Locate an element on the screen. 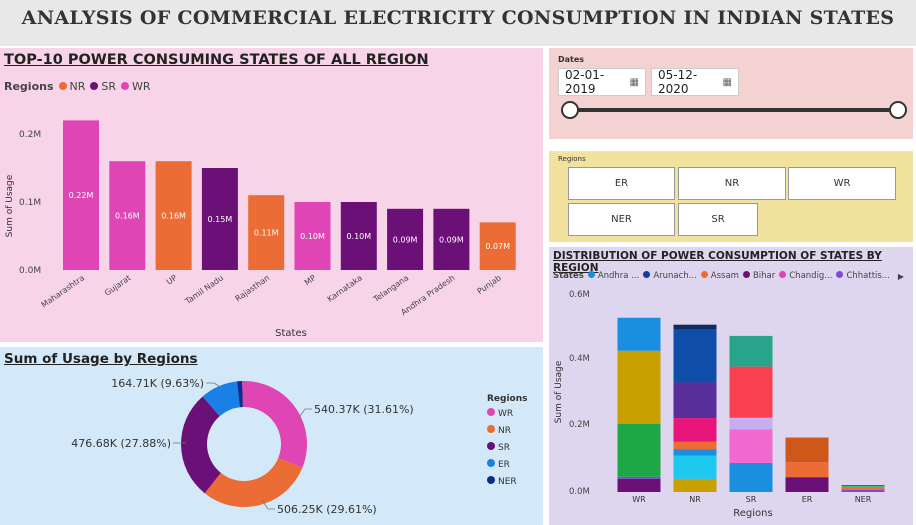 Image resolution: width=916 pixels, height=525 pixels. date-slider-end-handle is located at coordinates (898, 110).